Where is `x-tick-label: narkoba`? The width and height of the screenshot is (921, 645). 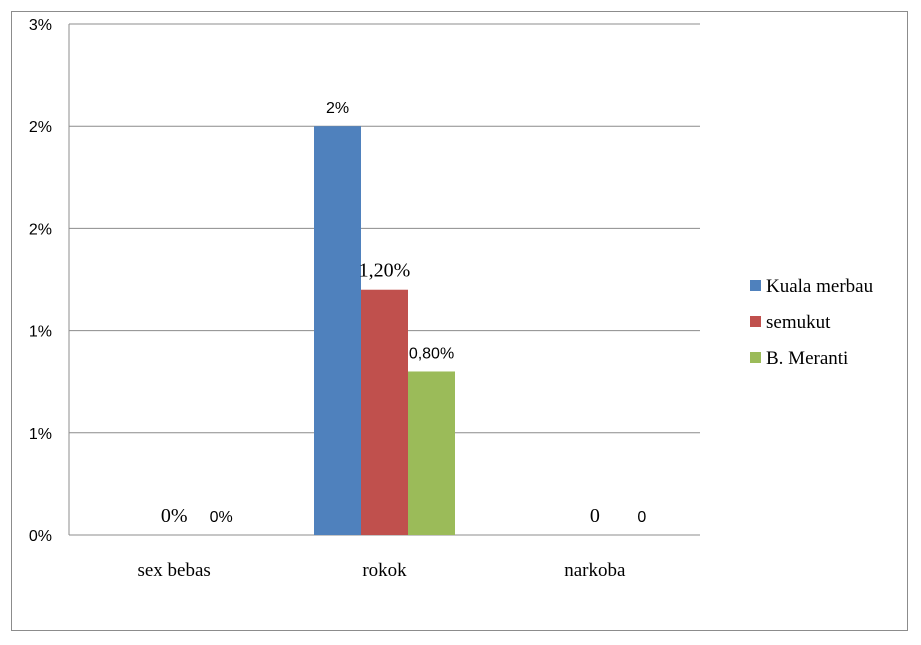
x-tick-label: narkoba is located at coordinates (595, 570).